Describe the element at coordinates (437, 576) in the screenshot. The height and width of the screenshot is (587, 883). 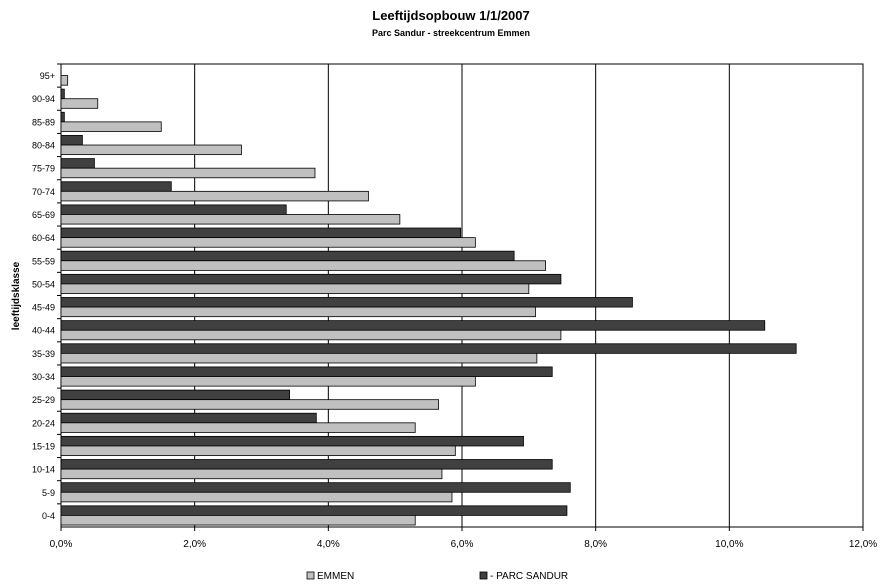
I see `legend: EMMEN - PARC SANDUR` at that location.